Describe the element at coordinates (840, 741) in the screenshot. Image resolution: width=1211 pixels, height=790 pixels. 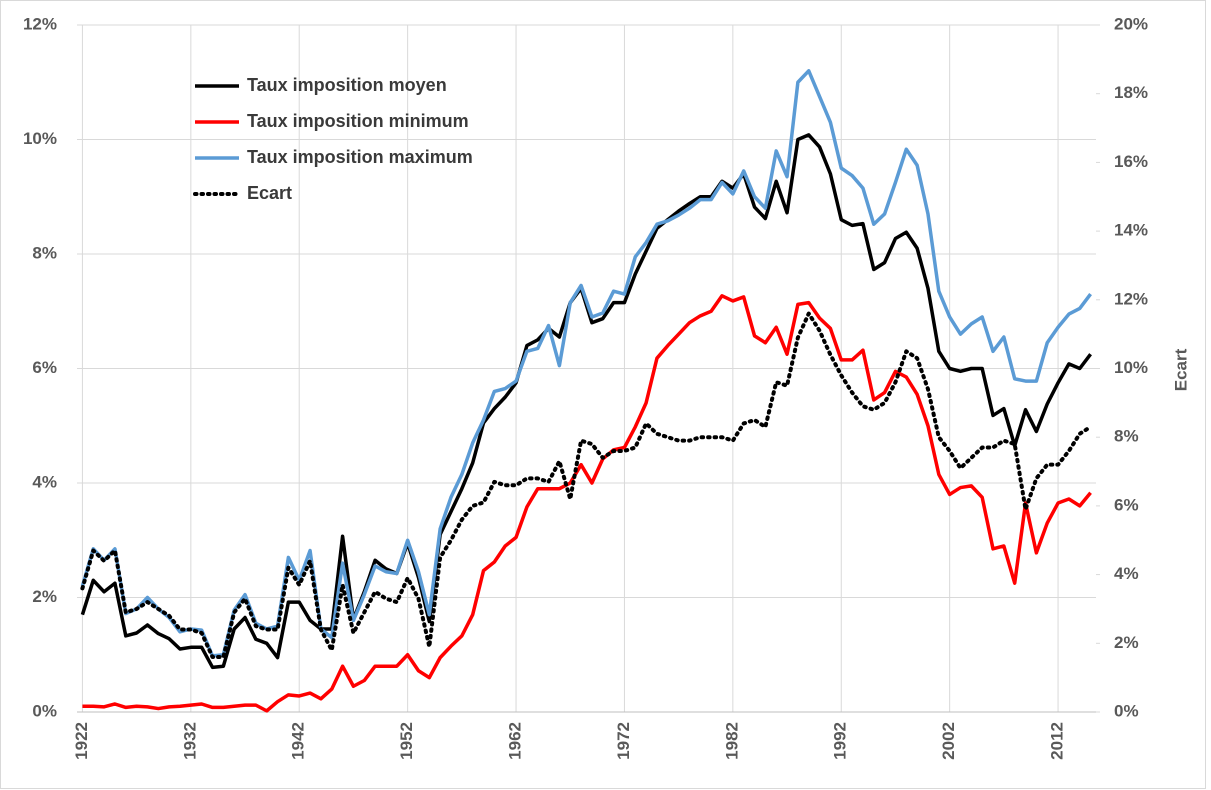
I see `x-tick-label: 1992` at that location.